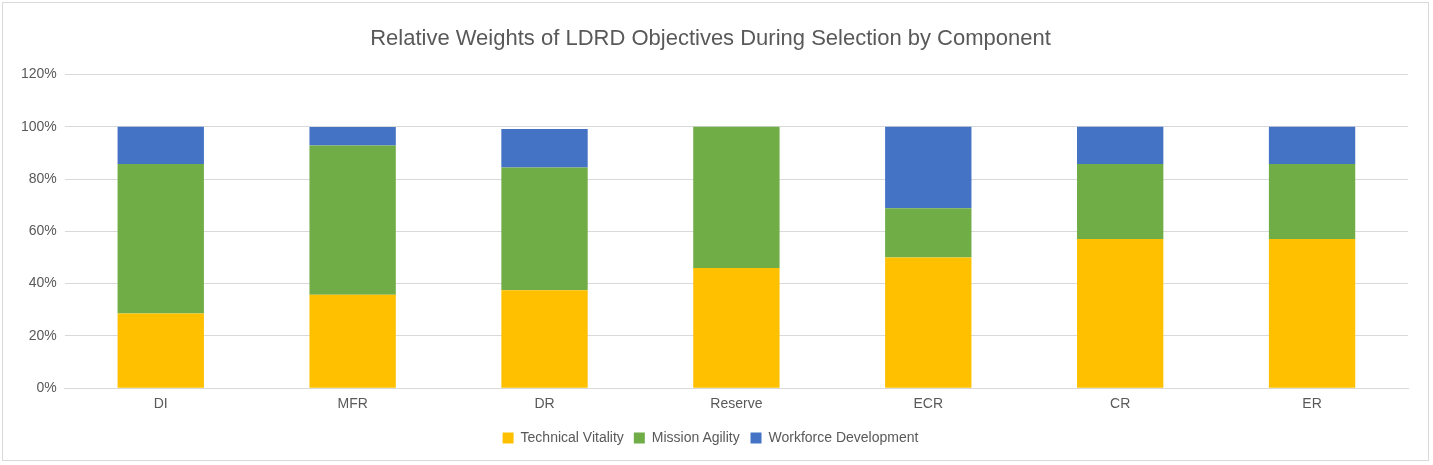 The height and width of the screenshot is (465, 1433). What do you see at coordinates (928, 403) in the screenshot?
I see `x-tick-label: ECR` at bounding box center [928, 403].